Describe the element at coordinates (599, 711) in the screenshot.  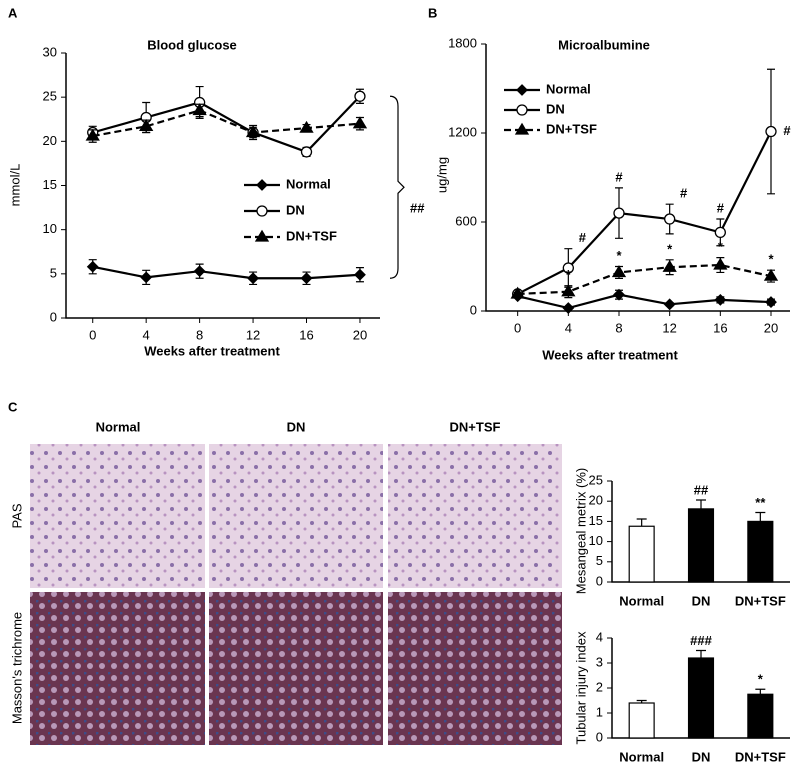
I see `y-tick-label: 1` at that location.